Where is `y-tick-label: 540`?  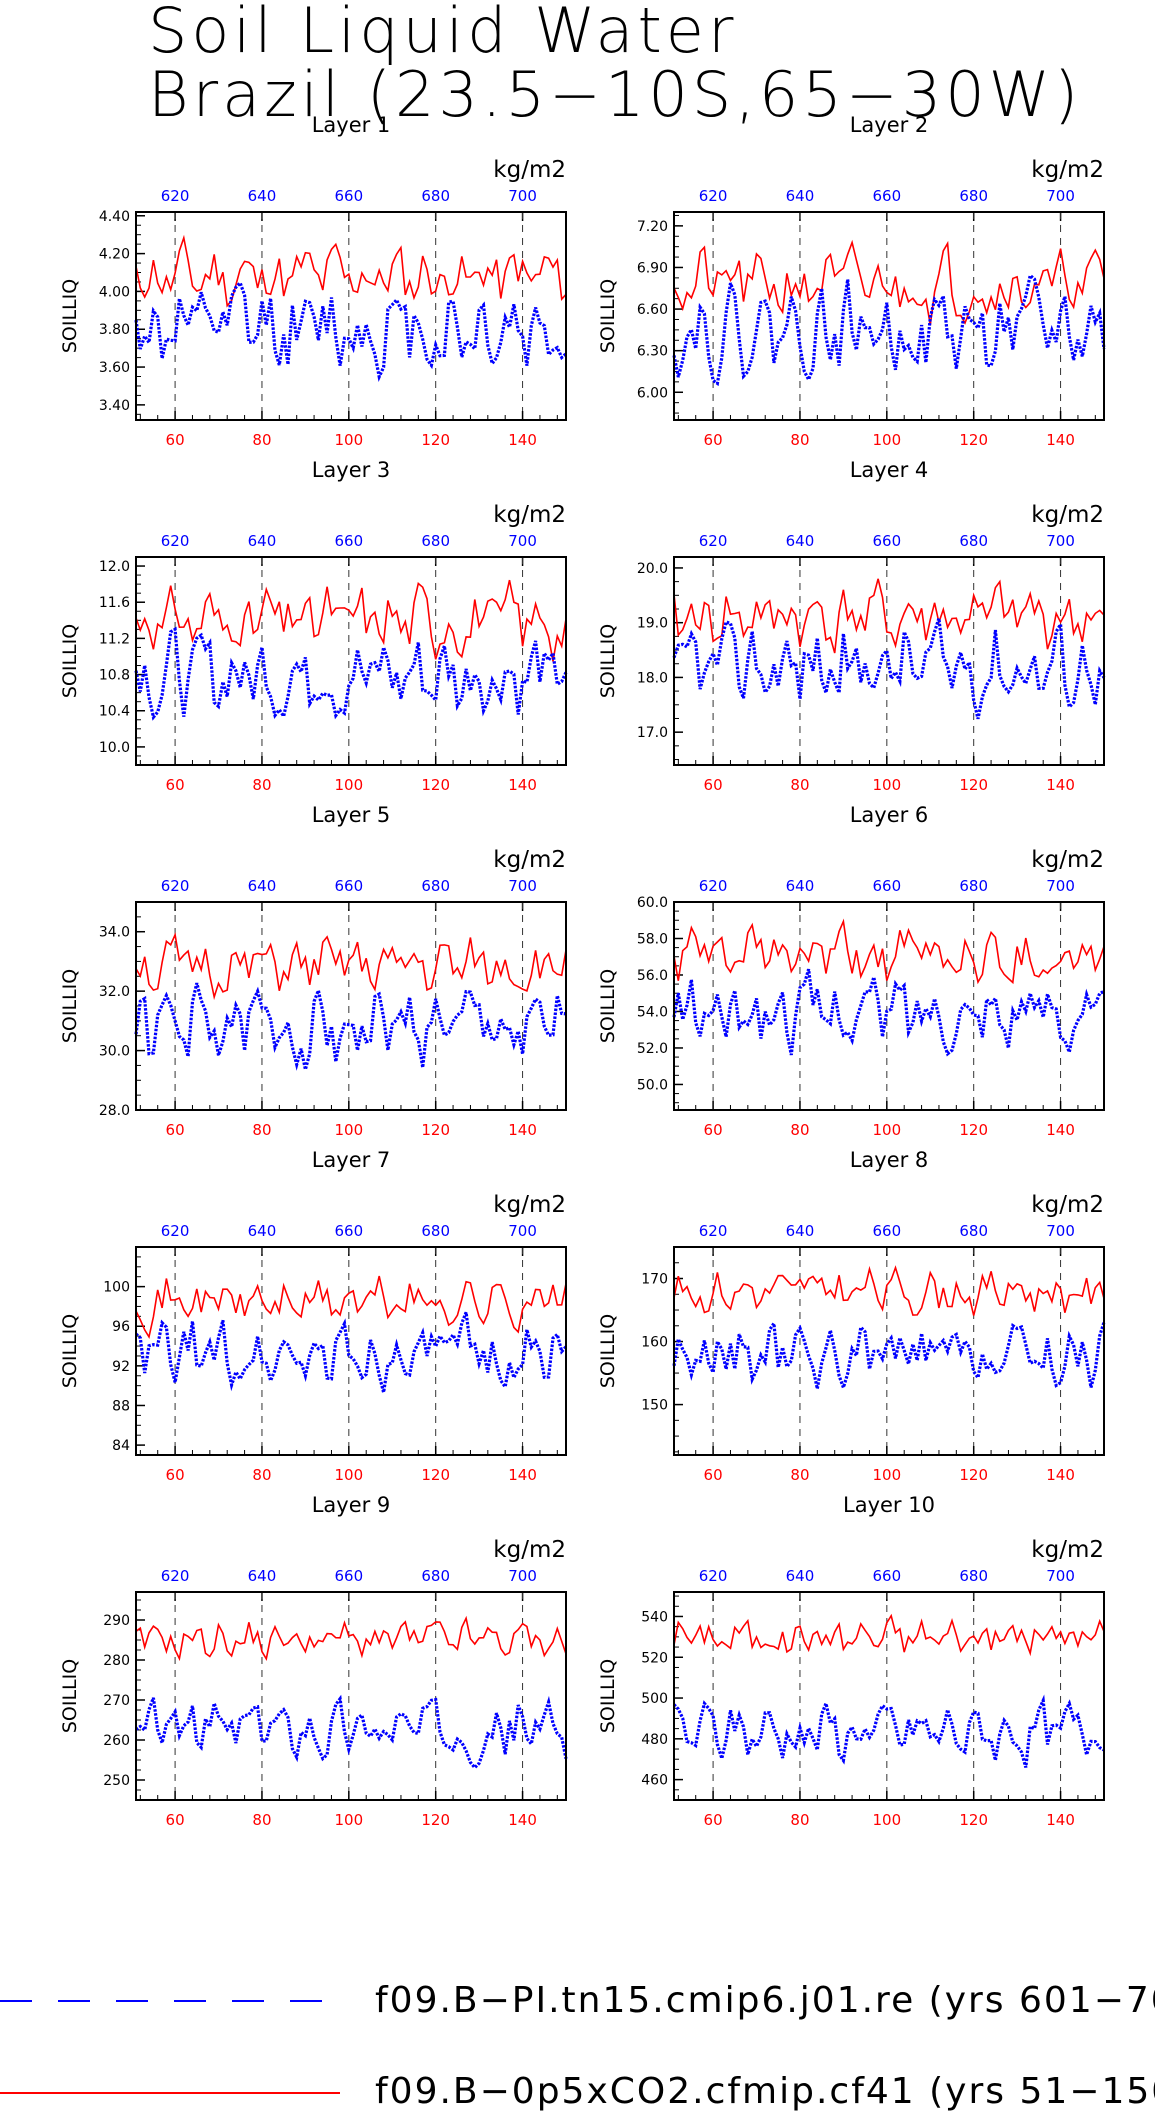
y-tick-label: 540 is located at coordinates (654, 1617).